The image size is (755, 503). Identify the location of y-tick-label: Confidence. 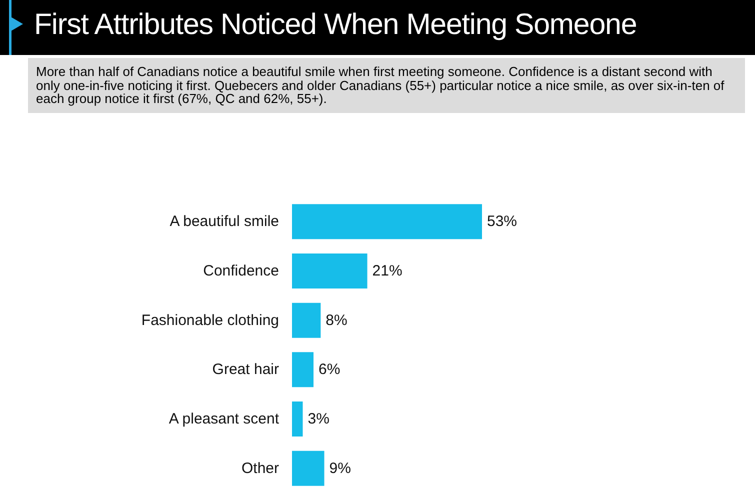
(241, 271).